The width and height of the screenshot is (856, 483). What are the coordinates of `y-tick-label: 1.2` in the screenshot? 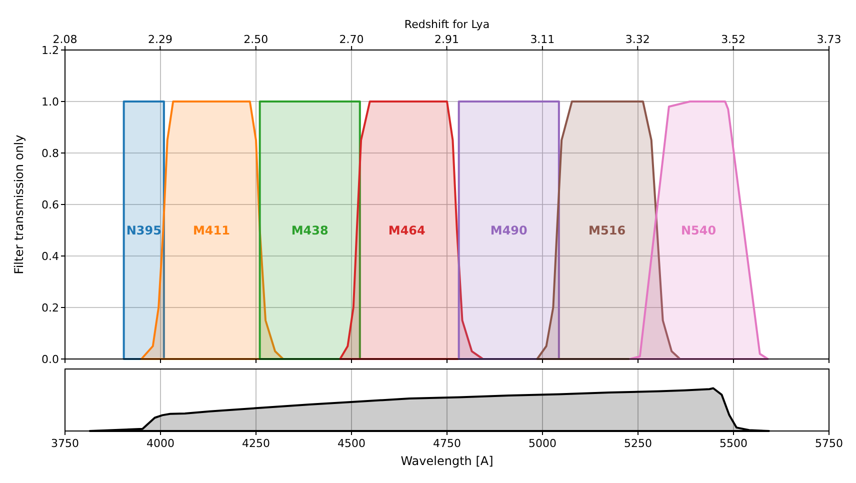 It's located at (50, 50).